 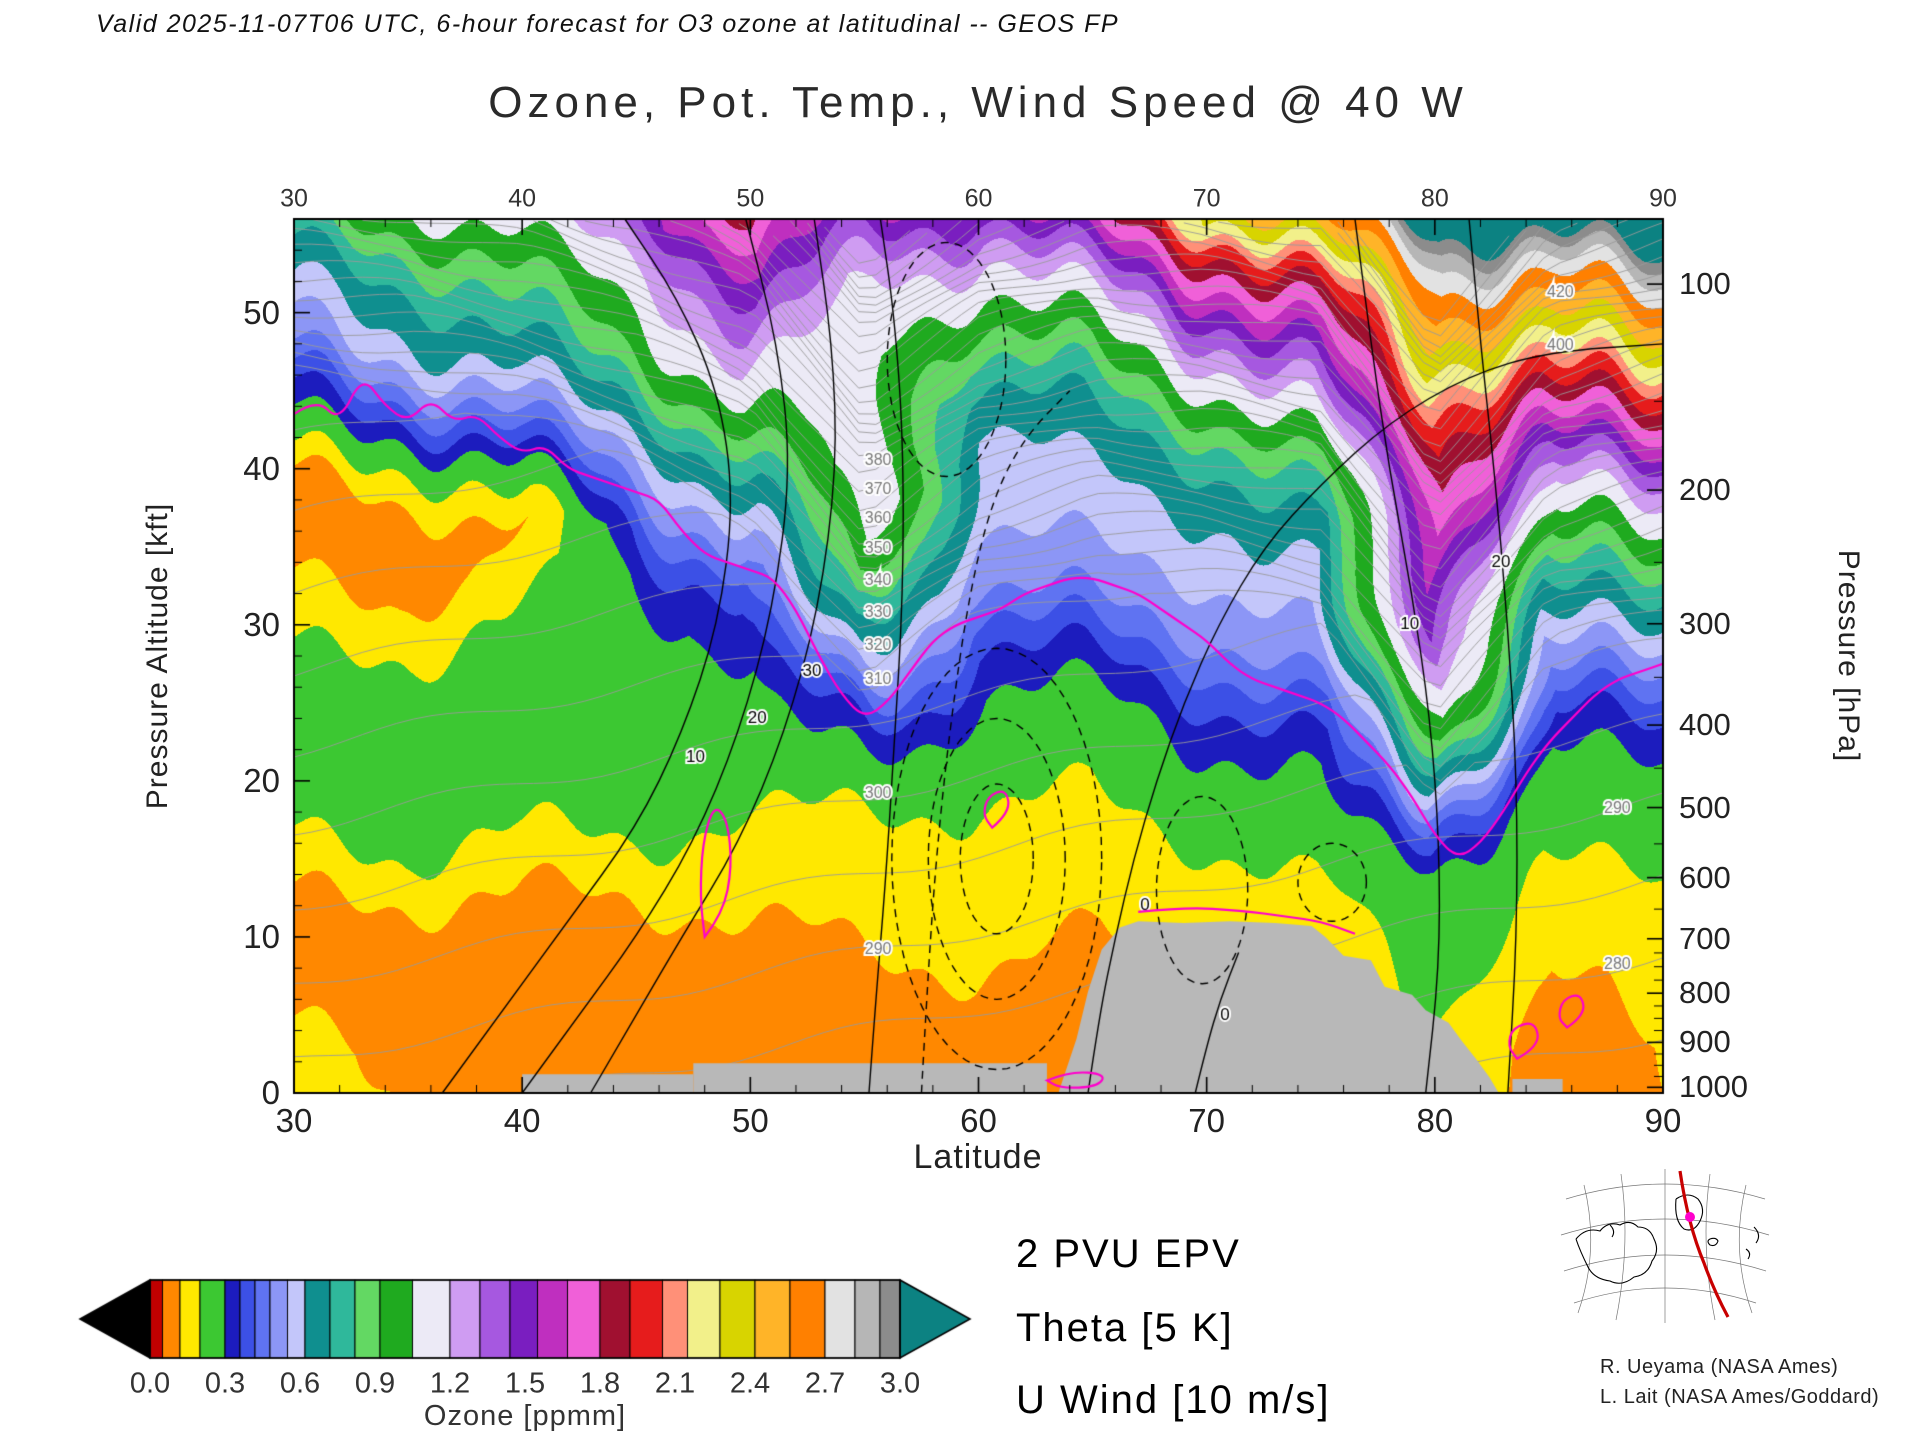 What do you see at coordinates (1128, 1254) in the screenshot?
I see `legend-pvu-epv: 2 PVU EPV` at bounding box center [1128, 1254].